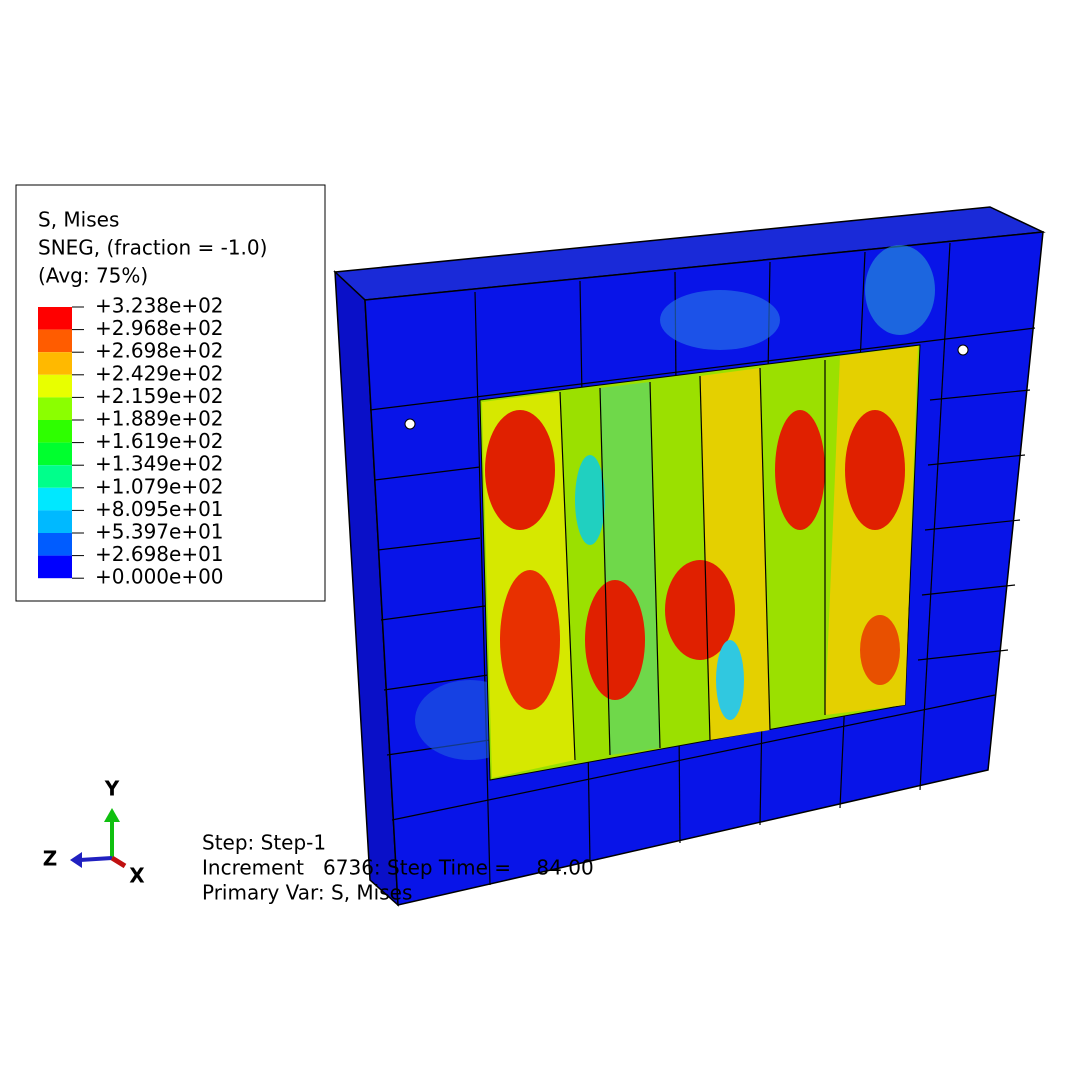  Describe the element at coordinates (94, 832) in the screenshot. I see `triad: Y Z X` at that location.